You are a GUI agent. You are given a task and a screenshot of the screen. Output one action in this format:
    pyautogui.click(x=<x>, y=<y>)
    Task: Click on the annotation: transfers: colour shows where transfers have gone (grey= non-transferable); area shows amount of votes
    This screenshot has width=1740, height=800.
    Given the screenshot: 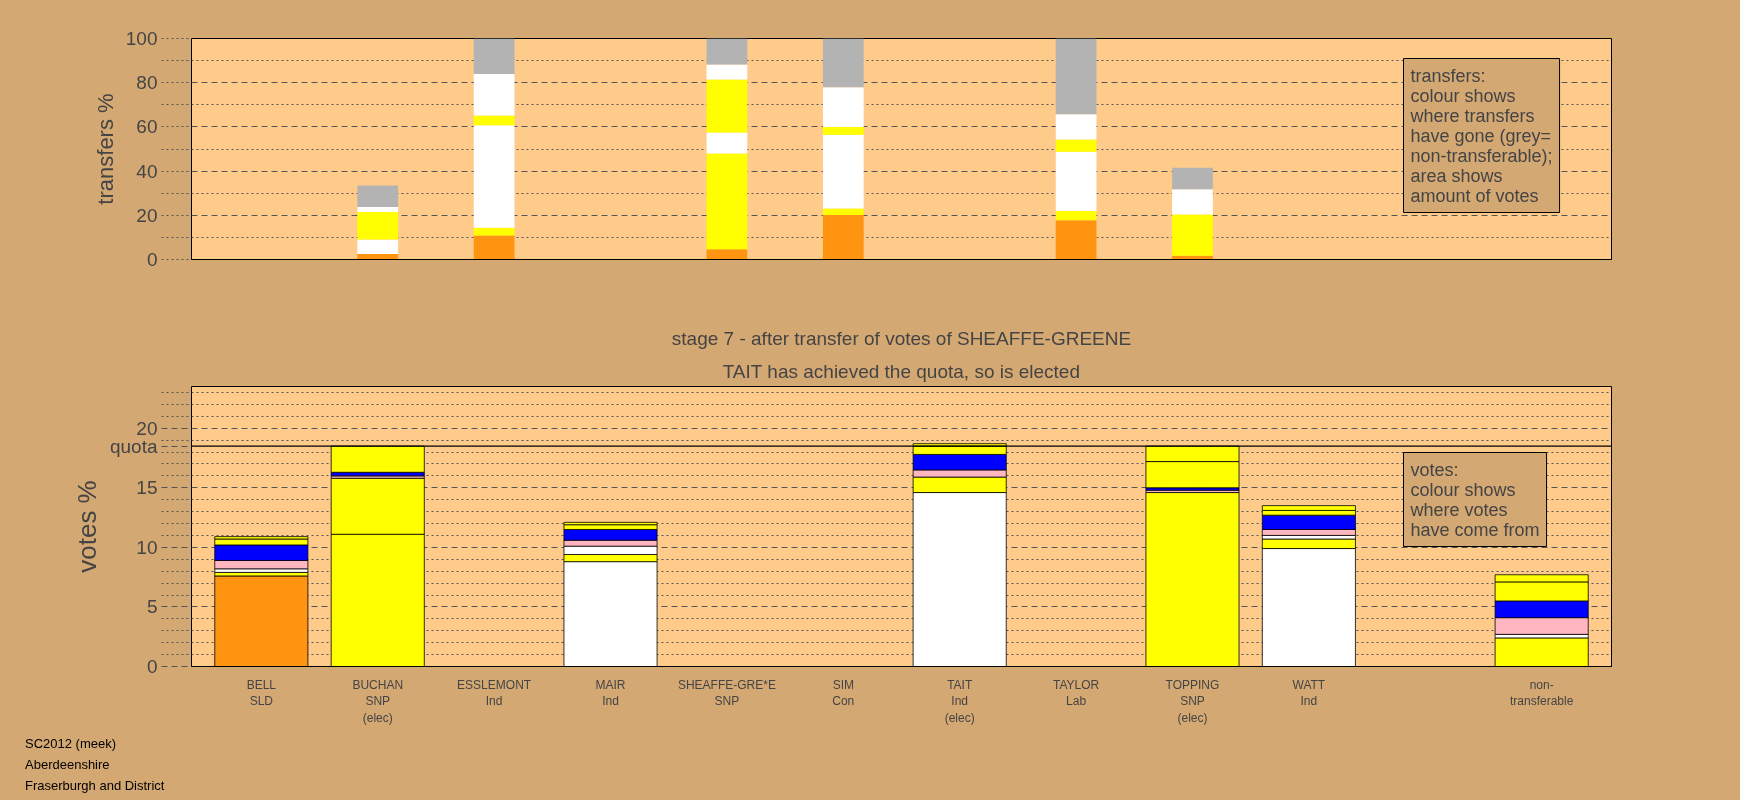 What is the action you would take?
    pyautogui.click(x=1481, y=135)
    